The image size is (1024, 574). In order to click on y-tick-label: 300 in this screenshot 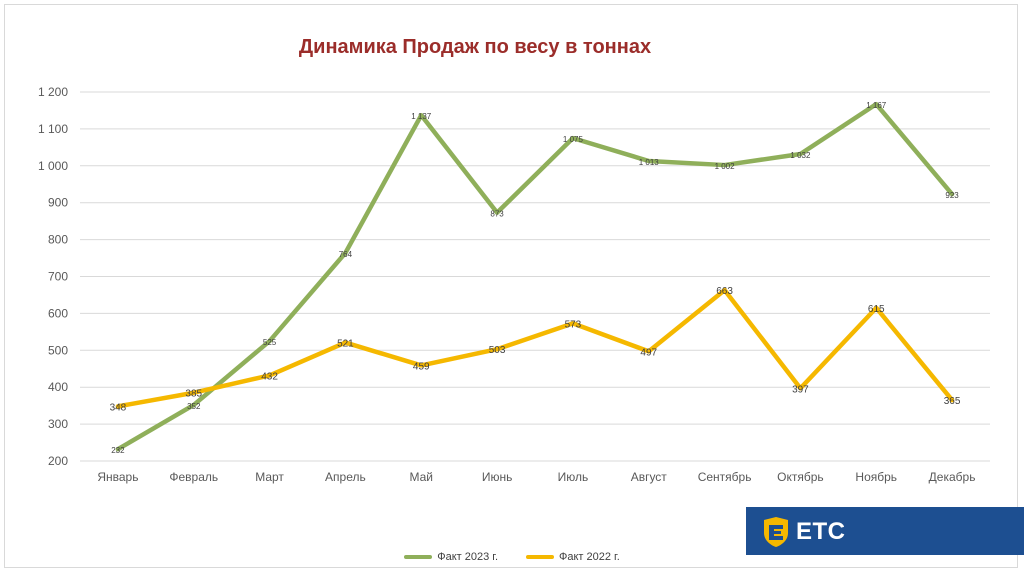, I will do `click(58, 424)`.